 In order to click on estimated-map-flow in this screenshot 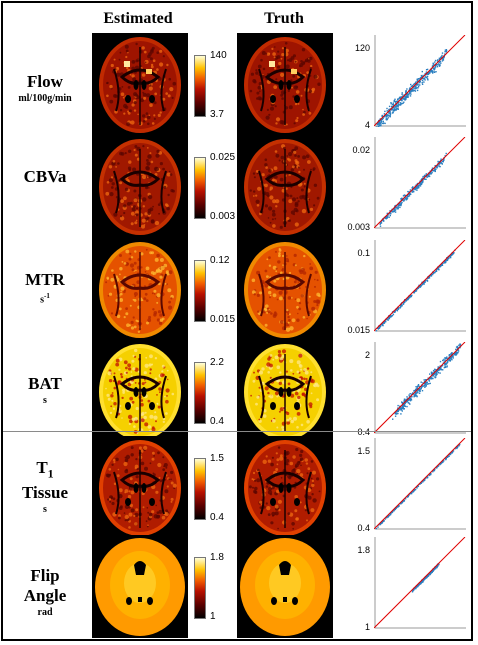, I will do `click(140, 84)`.